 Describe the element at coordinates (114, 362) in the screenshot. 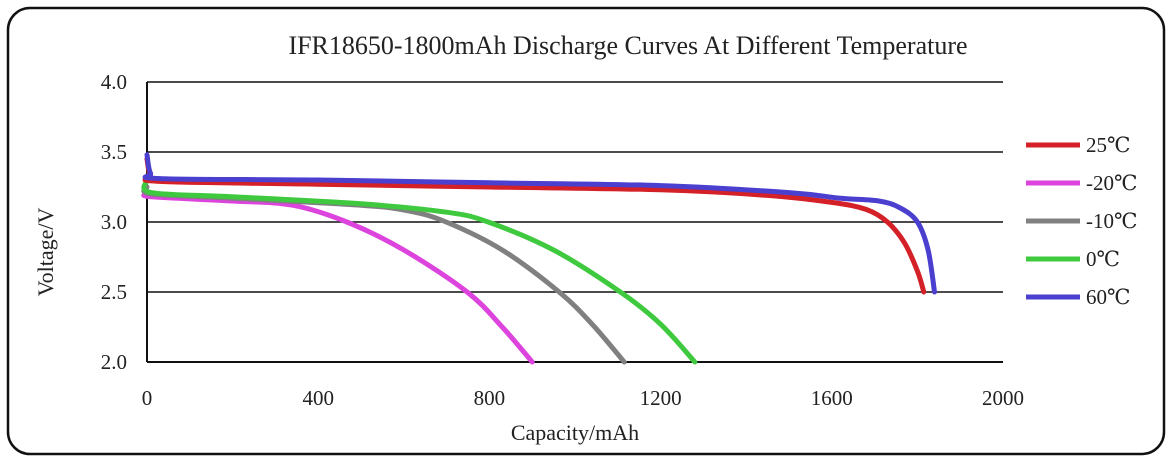

I see `y-tick-label: 2.0` at that location.